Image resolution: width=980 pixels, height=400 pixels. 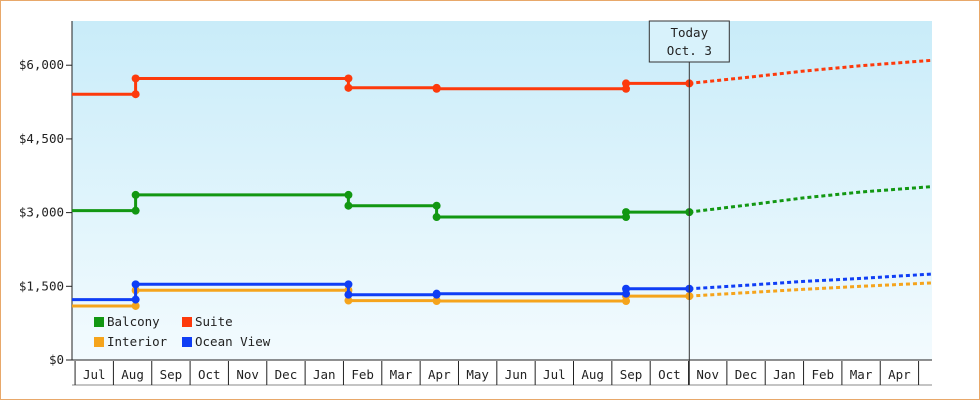 I want to click on today-box, so click(x=689, y=41).